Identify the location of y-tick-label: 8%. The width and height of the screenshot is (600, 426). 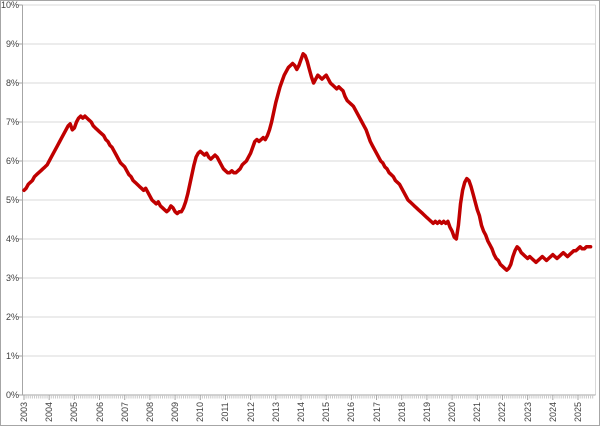
(12, 83).